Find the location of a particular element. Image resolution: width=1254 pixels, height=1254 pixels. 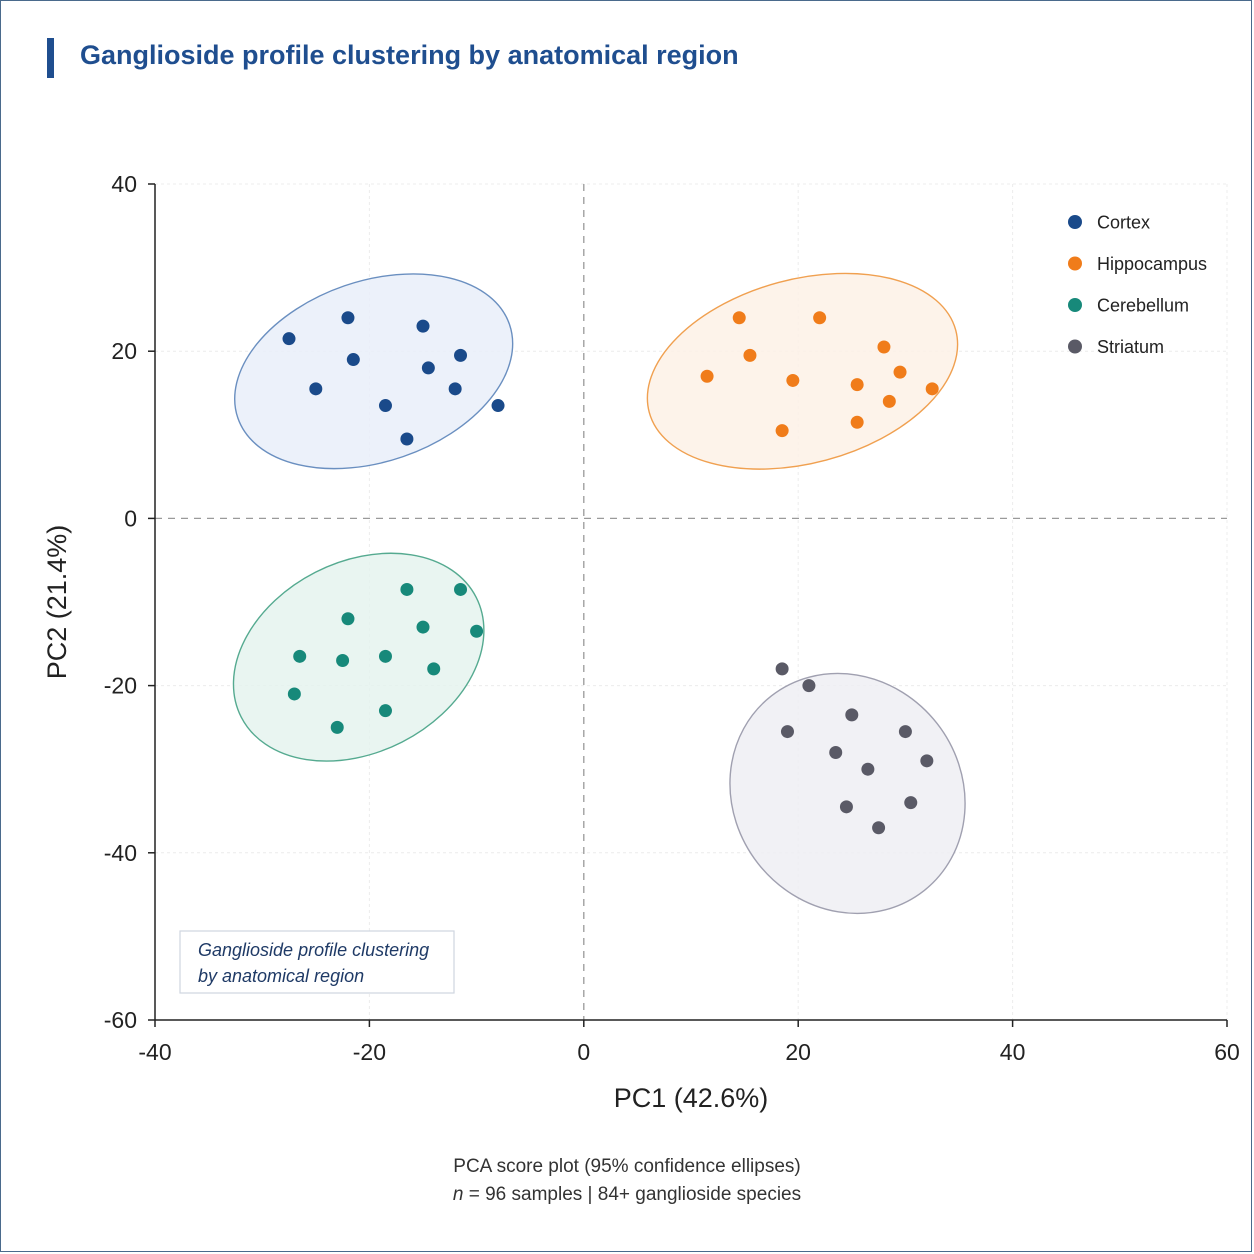

x-tick-label: 20 is located at coordinates (798, 1052).